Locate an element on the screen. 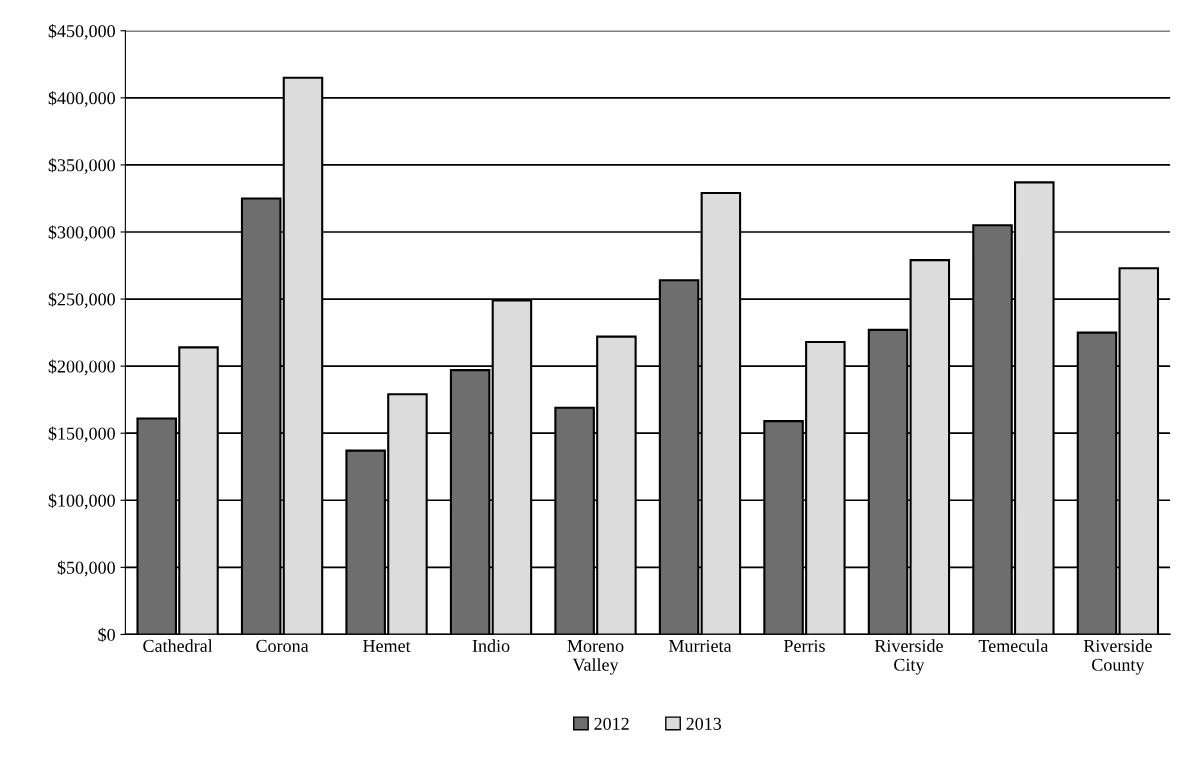  y-tick-label: $200,000 is located at coordinates (81, 367).